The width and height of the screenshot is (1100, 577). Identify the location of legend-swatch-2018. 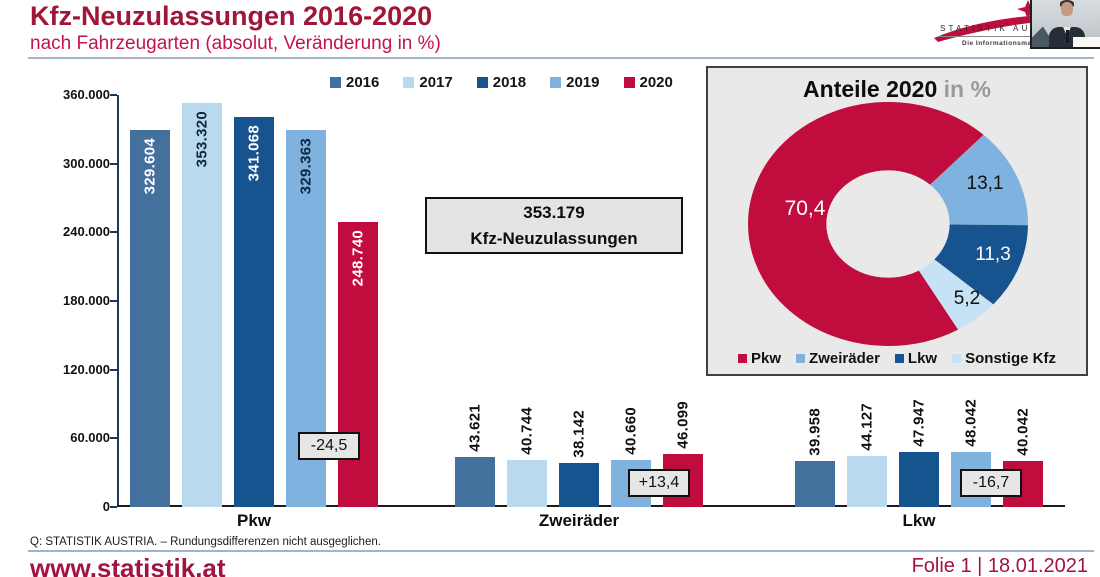
(482, 82).